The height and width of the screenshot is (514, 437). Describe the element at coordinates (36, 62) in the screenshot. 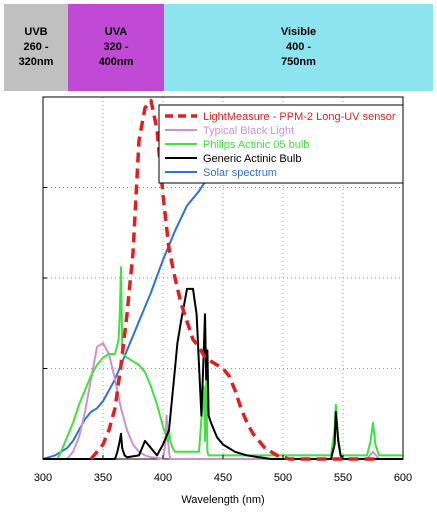

I see `uvb-band-range-end: 320nm` at that location.